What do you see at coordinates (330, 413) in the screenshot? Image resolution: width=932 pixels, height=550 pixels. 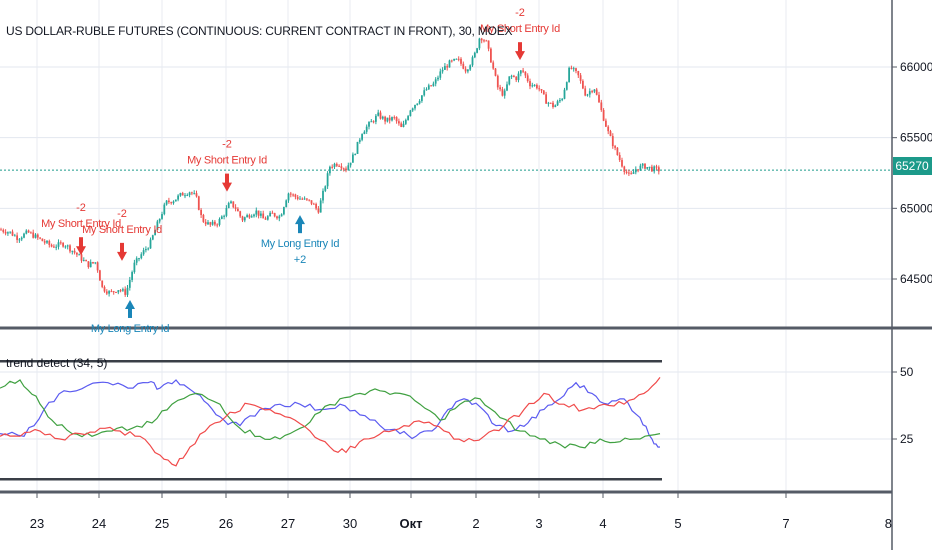 I see `indicator-line` at bounding box center [330, 413].